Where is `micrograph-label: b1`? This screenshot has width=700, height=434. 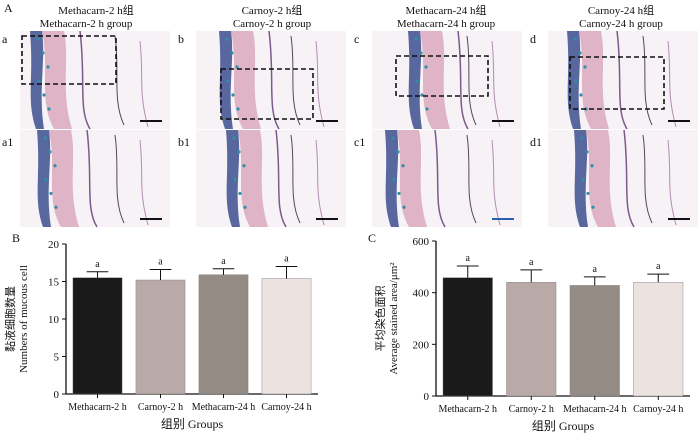
micrograph-label: b1 is located at coordinates (184, 142).